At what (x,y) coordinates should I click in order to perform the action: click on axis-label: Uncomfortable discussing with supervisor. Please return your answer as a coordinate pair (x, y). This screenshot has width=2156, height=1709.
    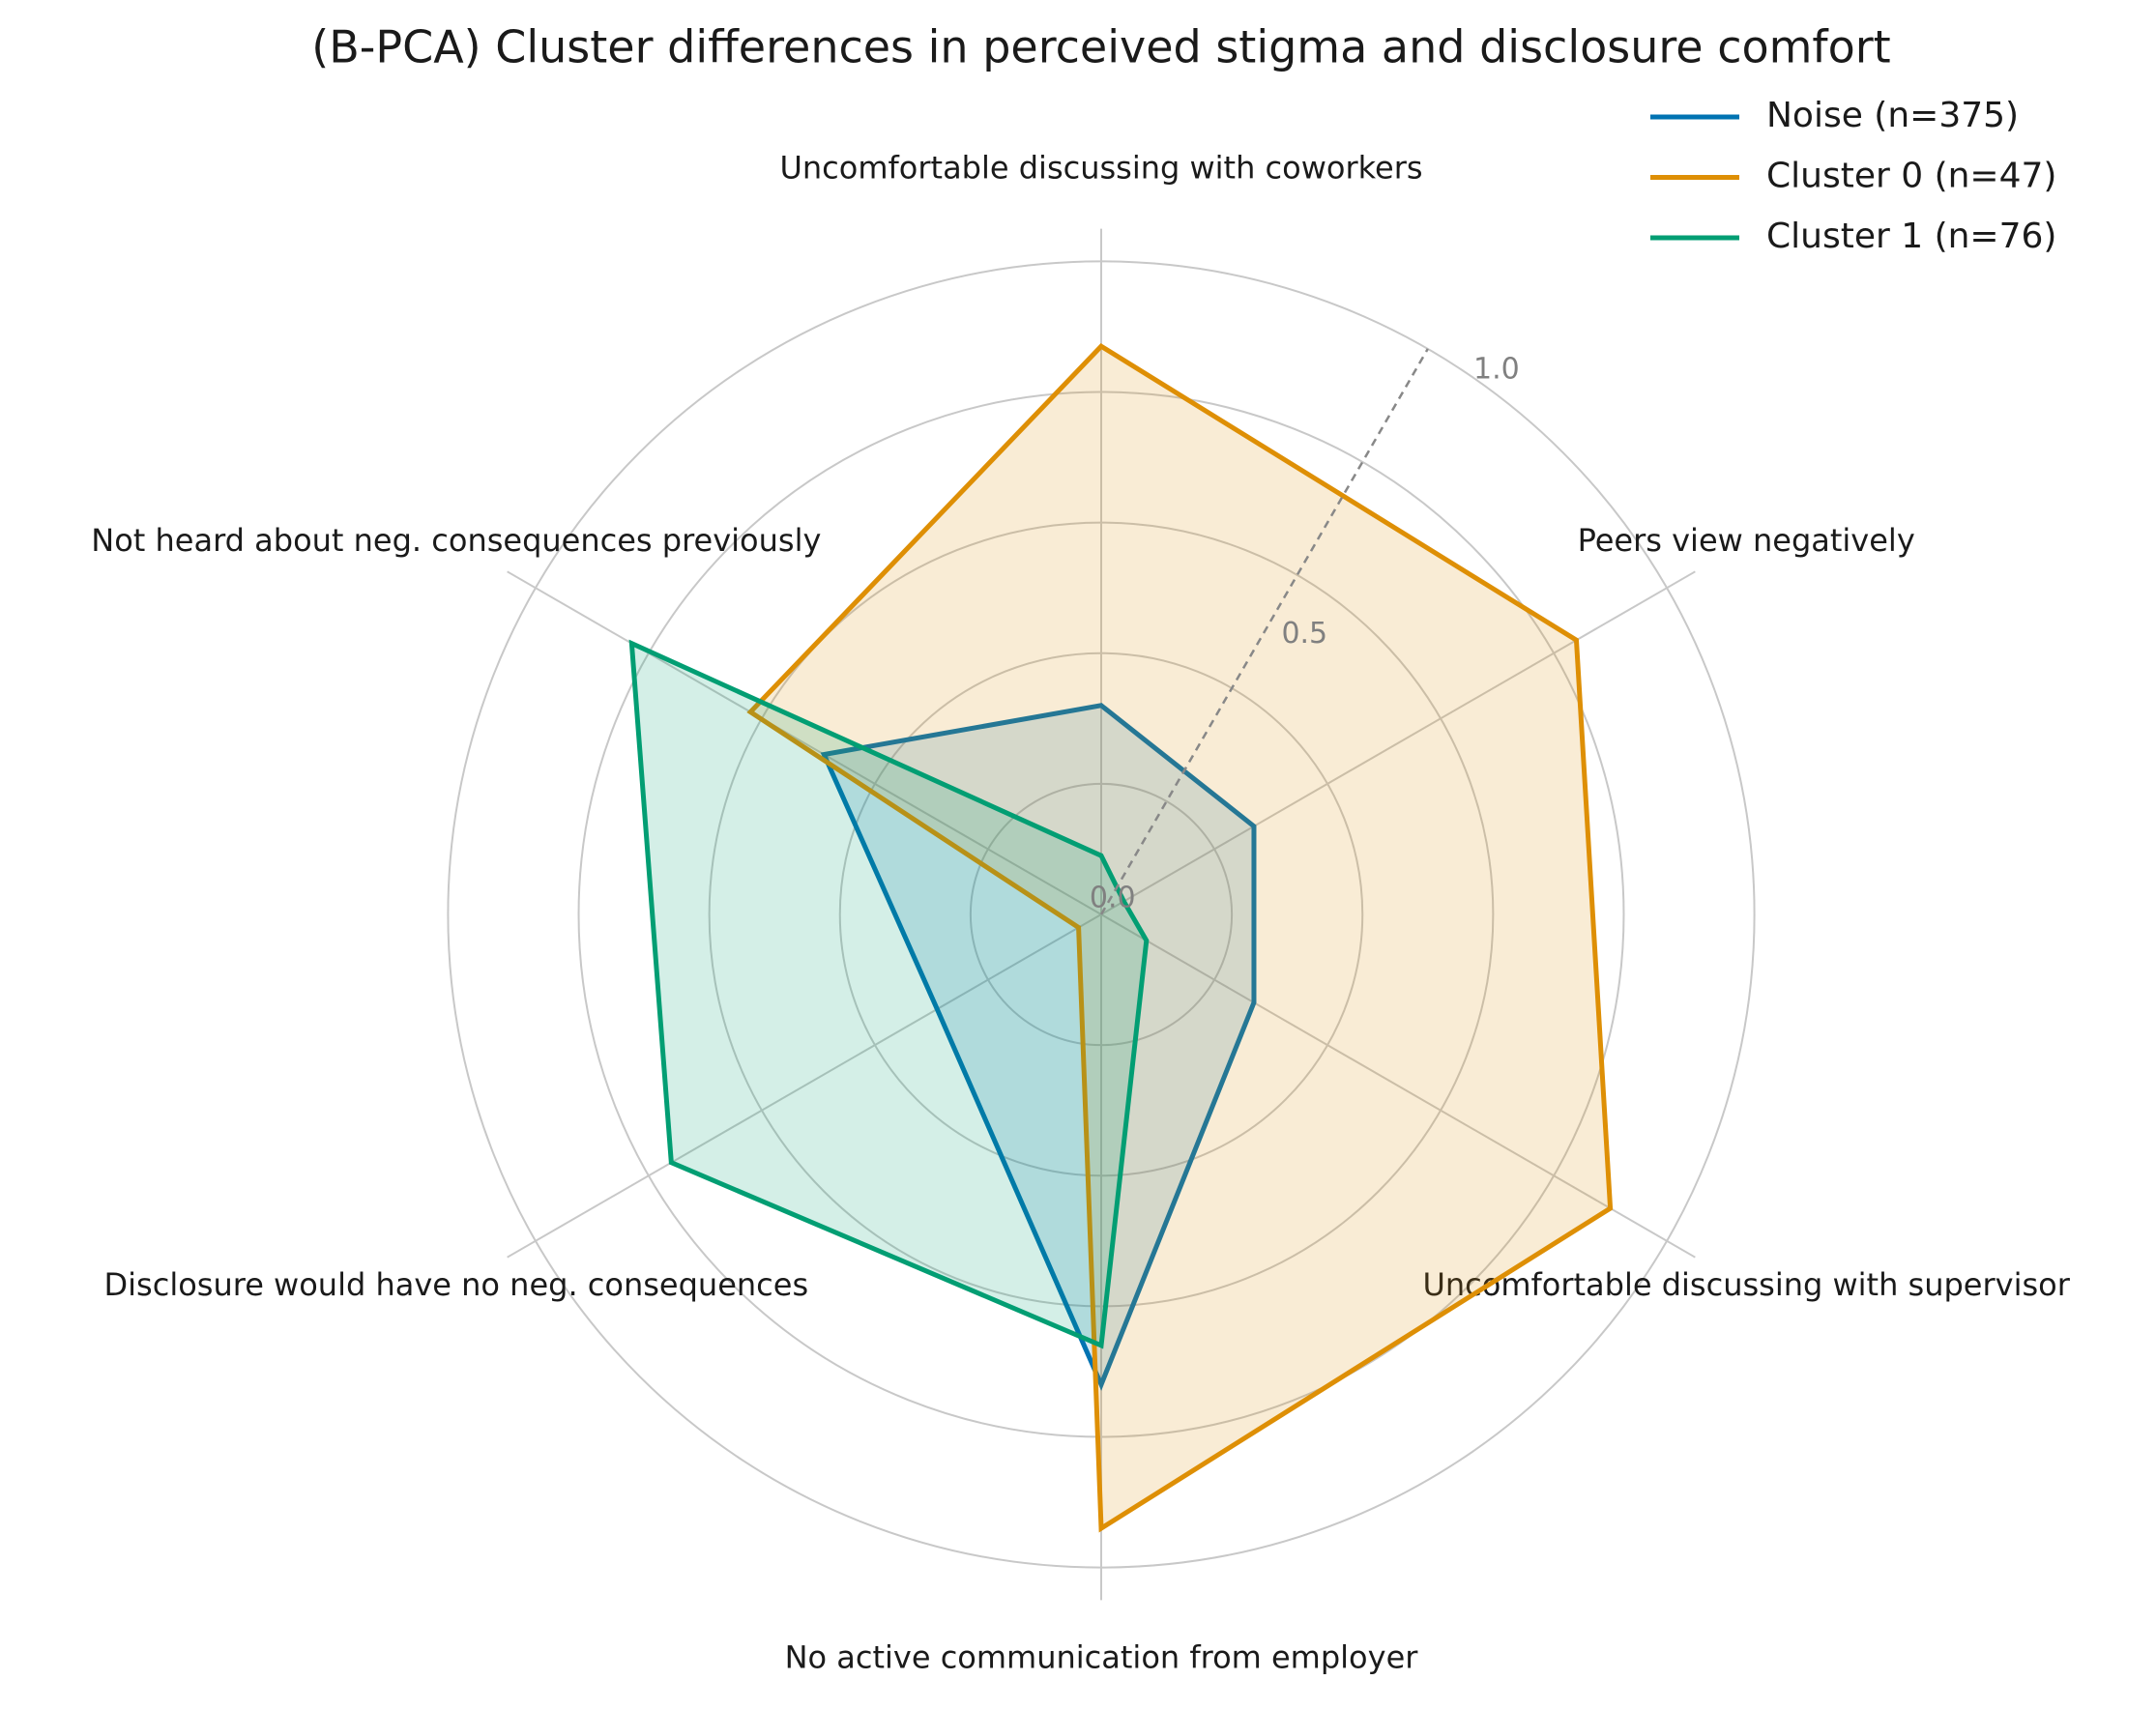
    Looking at the image, I should click on (1746, 1284).